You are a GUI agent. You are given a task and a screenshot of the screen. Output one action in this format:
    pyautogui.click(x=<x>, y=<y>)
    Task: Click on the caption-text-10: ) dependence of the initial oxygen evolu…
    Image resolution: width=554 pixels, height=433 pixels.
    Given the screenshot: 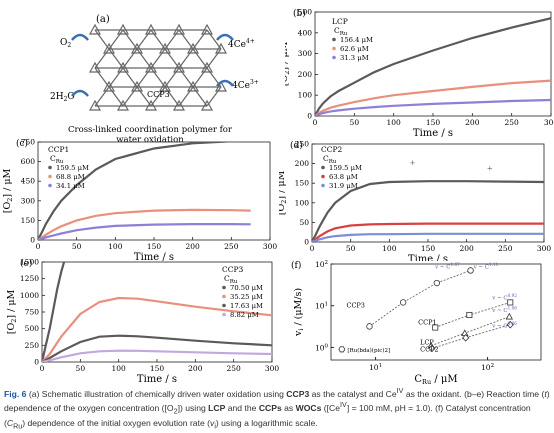 What is the action you would take?
    pyautogui.click(x=116, y=423)
    